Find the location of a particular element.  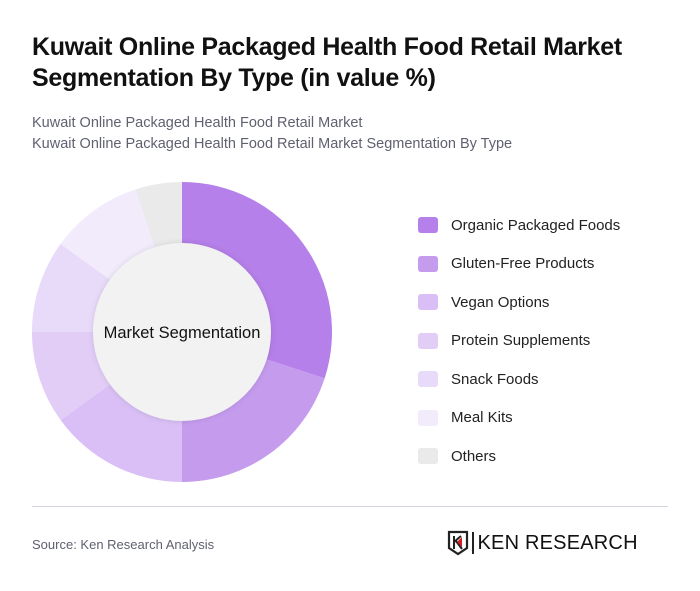

legend-item: Snack Foods is located at coordinates (519, 379).